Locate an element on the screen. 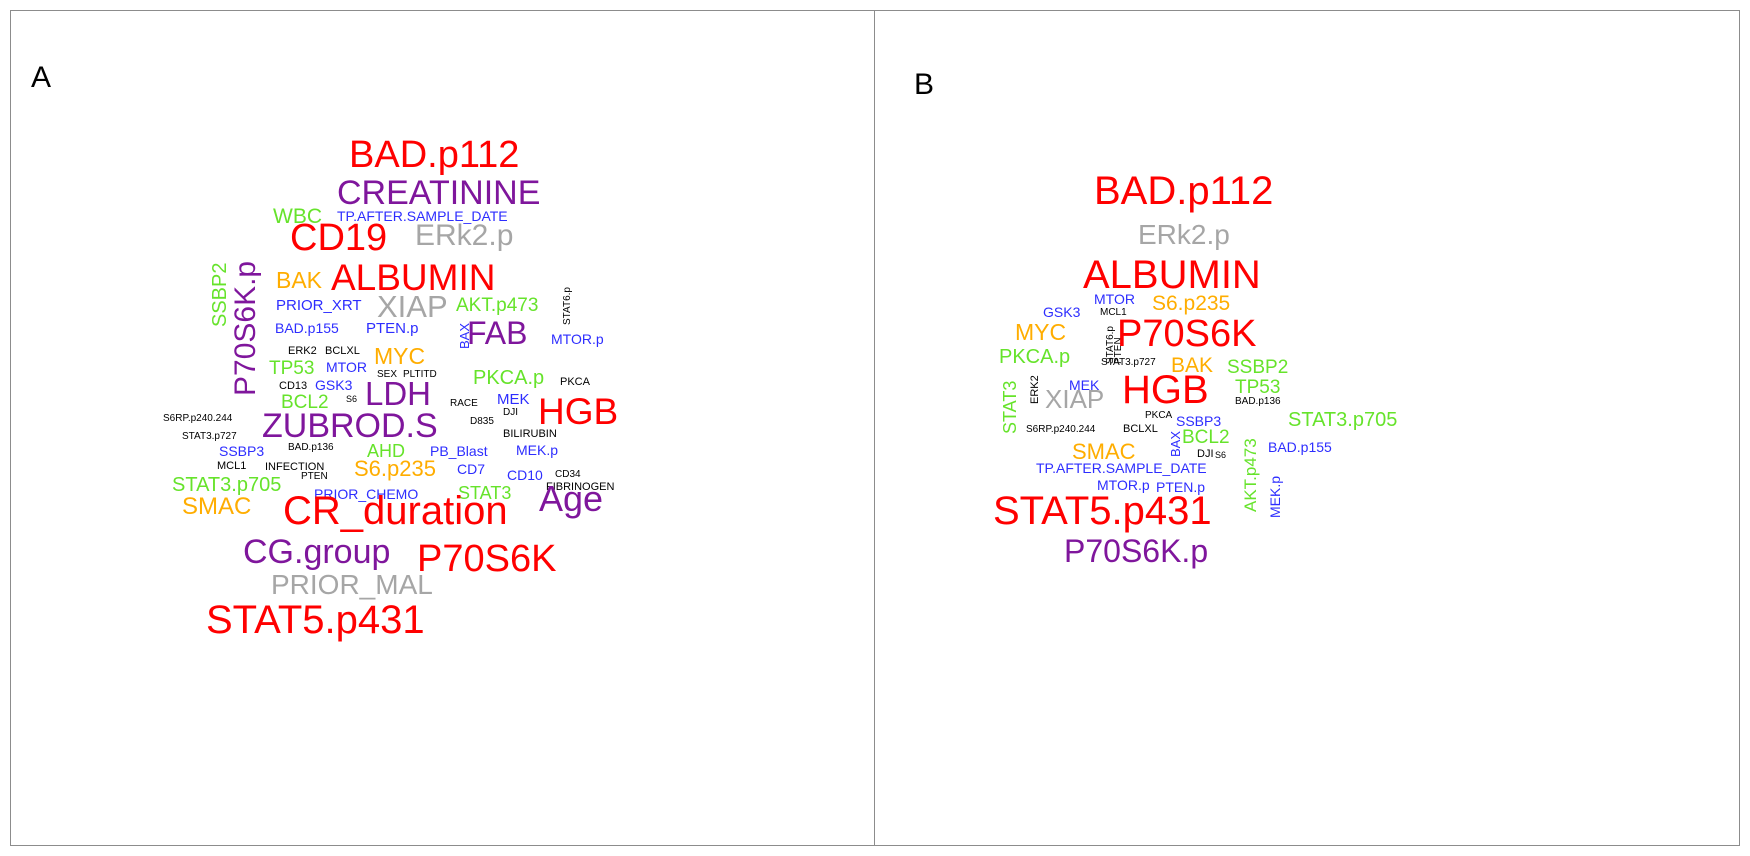 This screenshot has height=856, width=1750. cloud-b-word: MEK is located at coordinates (1084, 385).